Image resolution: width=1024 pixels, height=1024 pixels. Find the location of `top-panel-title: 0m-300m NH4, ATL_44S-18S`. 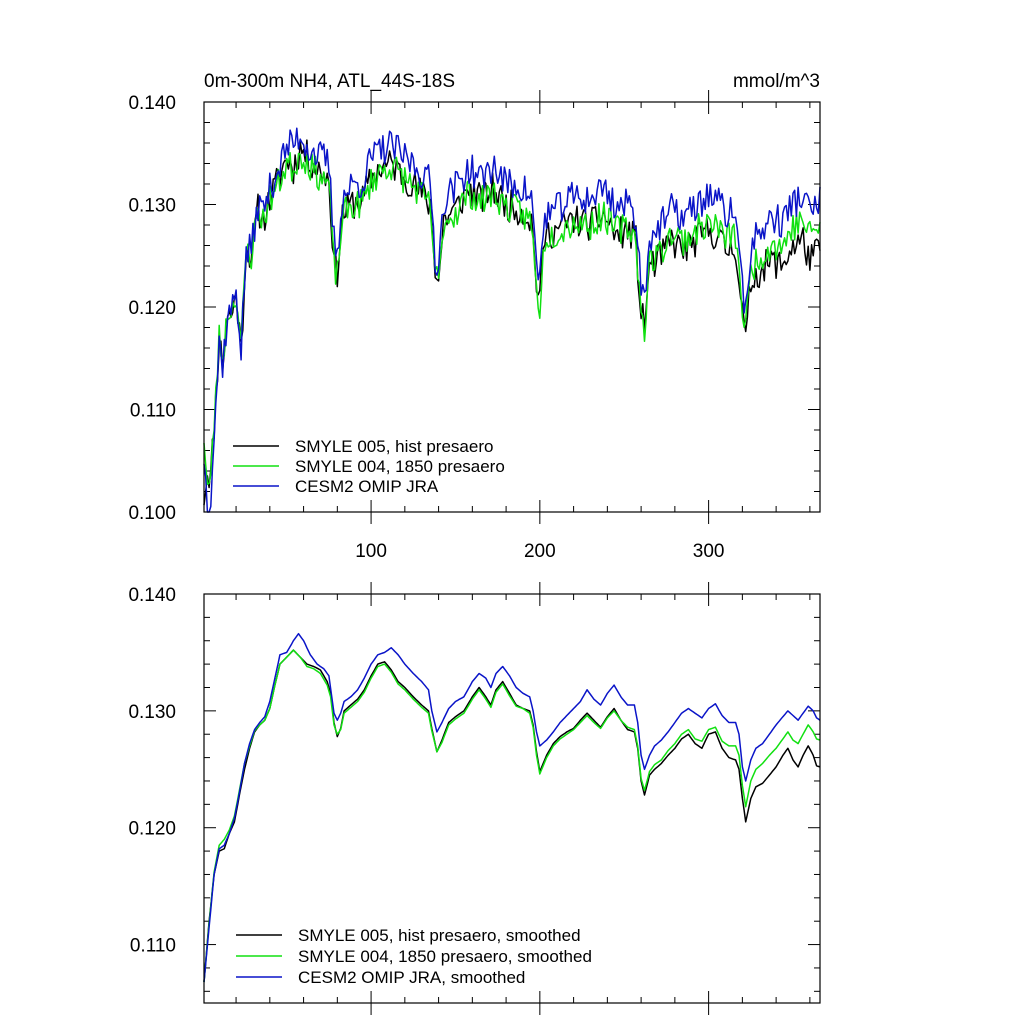

top-panel-title: 0m-300m NH4, ATL_44S-18S is located at coordinates (329, 81).